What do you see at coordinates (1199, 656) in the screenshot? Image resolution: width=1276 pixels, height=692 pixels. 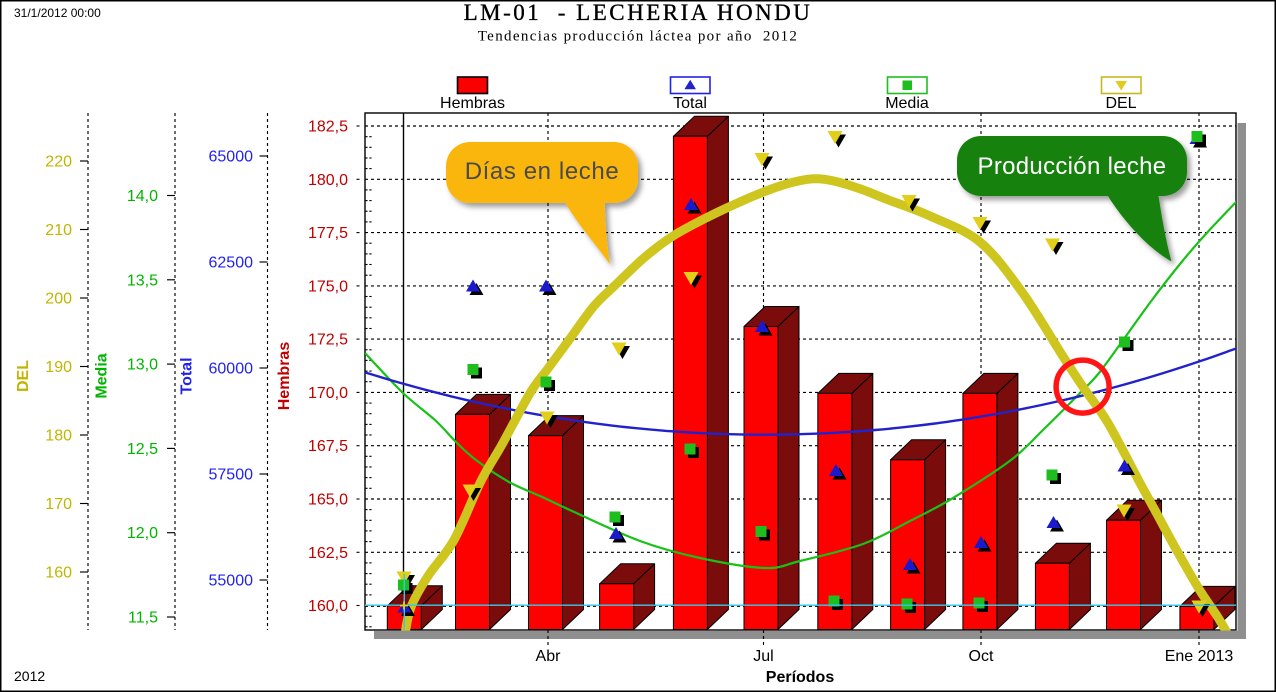 I see `svg-text: Ene 2013` at bounding box center [1199, 656].